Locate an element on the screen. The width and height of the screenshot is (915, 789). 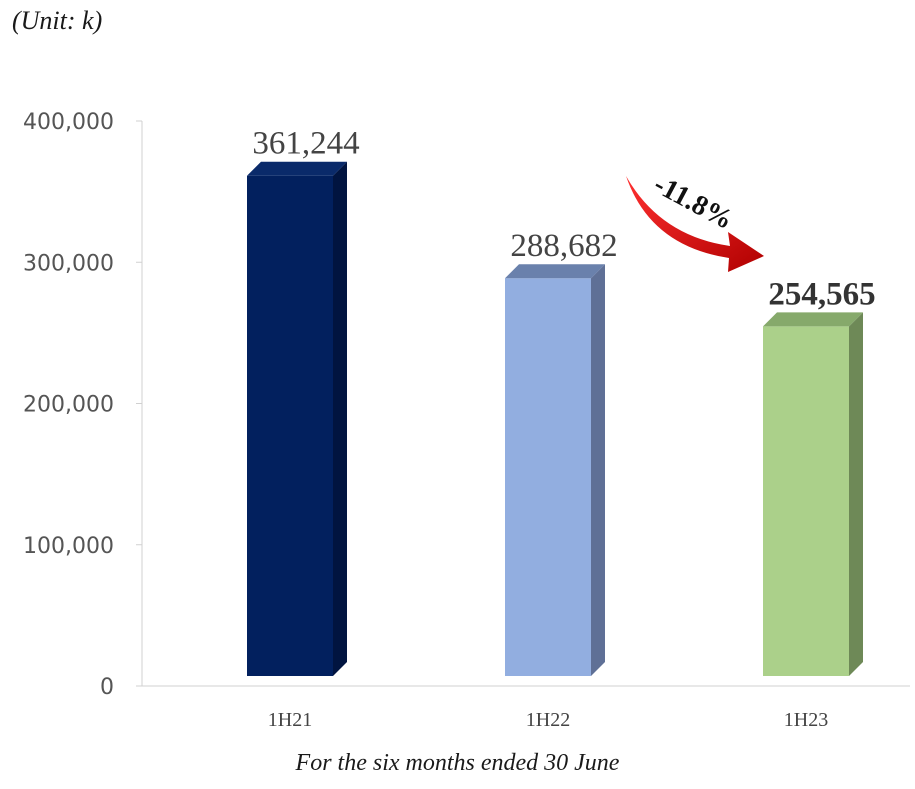
value-label: 288,682 is located at coordinates (563, 246).